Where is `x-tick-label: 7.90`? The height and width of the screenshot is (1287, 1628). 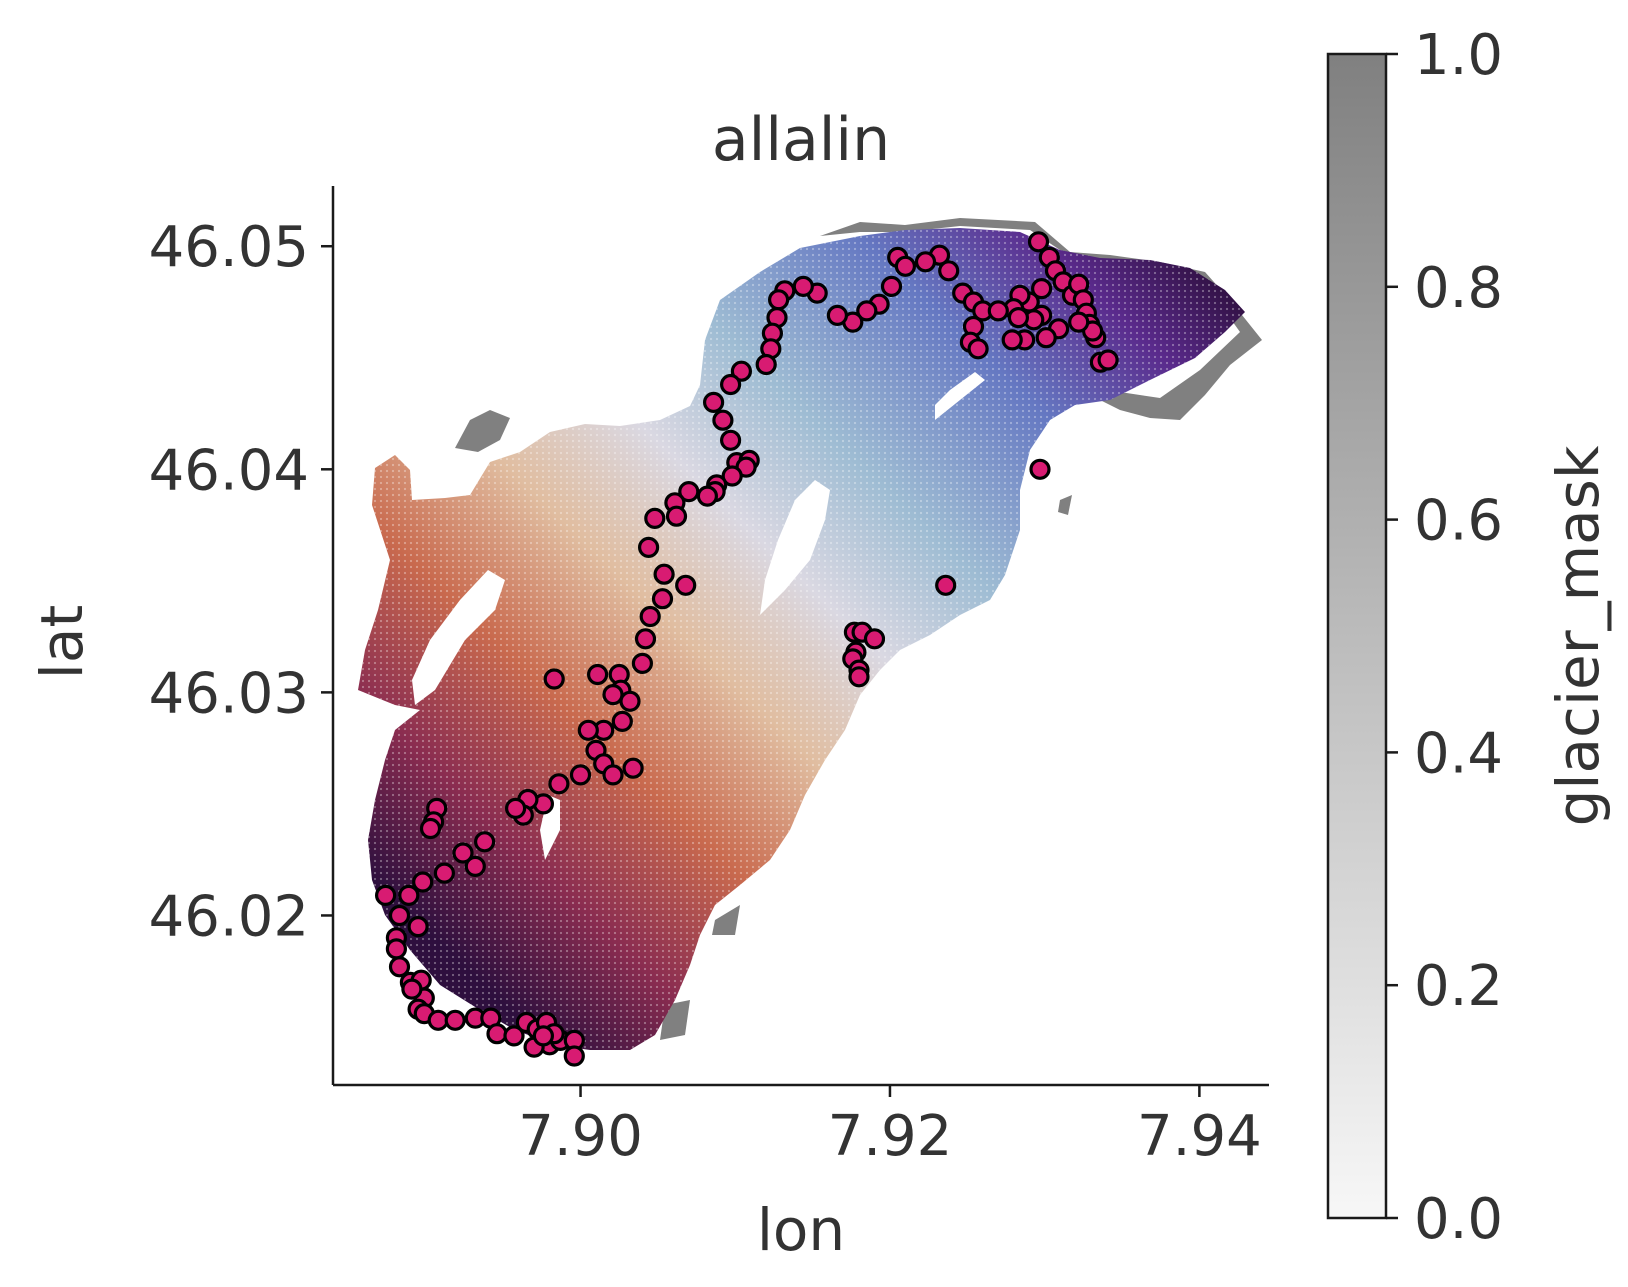 x-tick-label: 7.90 is located at coordinates (580, 1136).